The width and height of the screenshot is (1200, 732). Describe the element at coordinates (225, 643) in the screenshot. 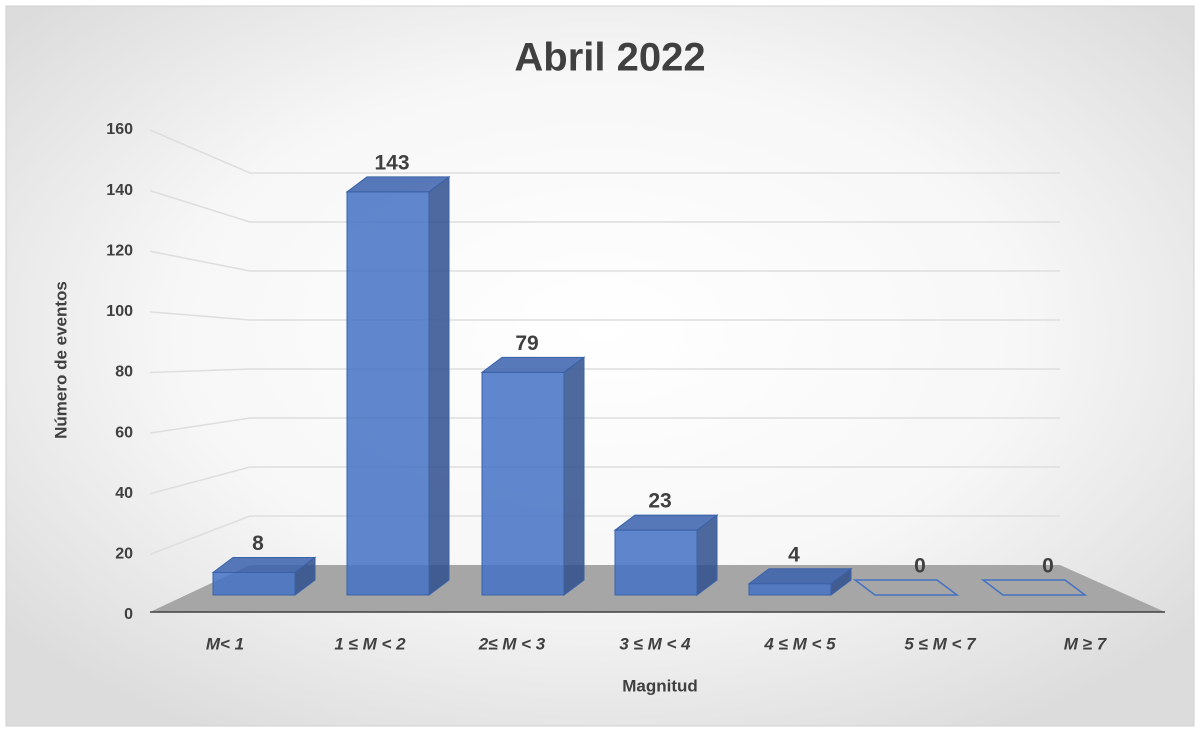

I see `x-tick-label: M< 1` at that location.